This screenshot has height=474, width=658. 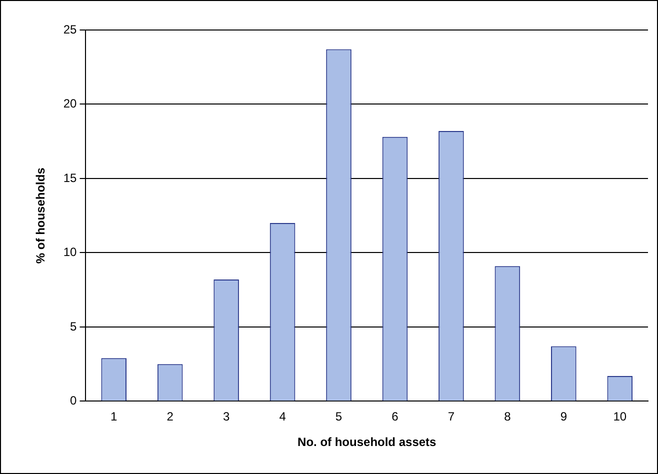 I want to click on x-tick-label: 8, so click(x=508, y=417).